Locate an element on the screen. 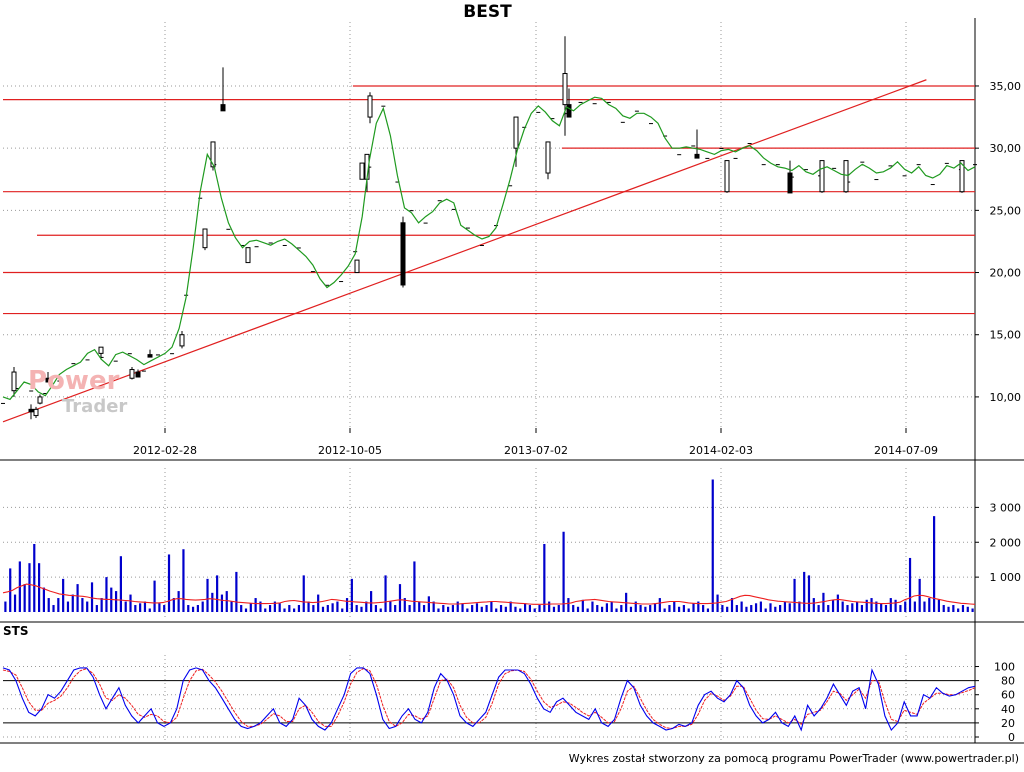 The width and height of the screenshot is (1024, 772). price-y-tick-label: 35,00 is located at coordinates (1006, 86).